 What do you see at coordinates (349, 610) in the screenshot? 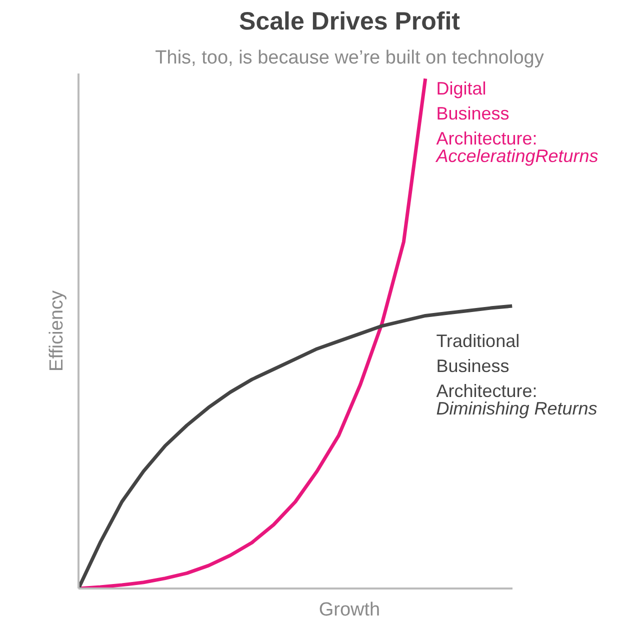
I see `x-axis-title: Growth` at bounding box center [349, 610].